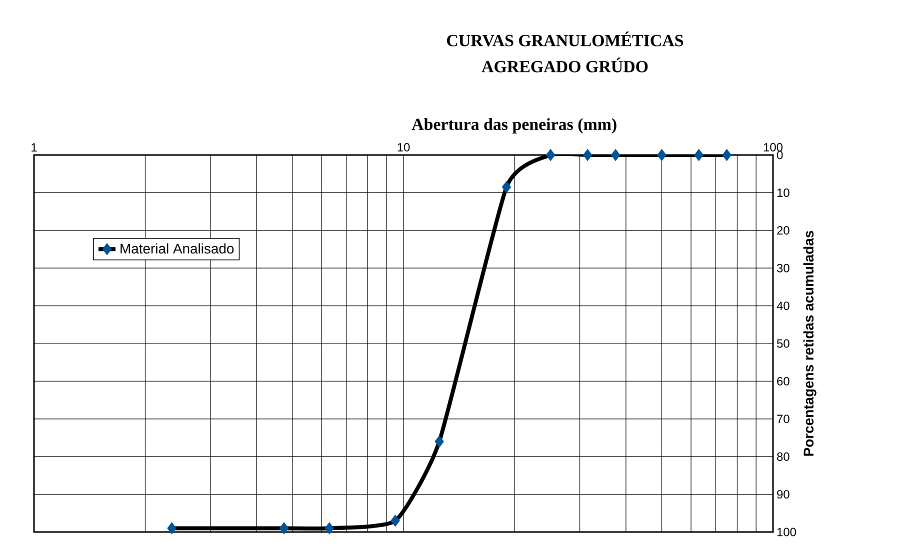  What do you see at coordinates (34, 147) in the screenshot?
I see `x-tick-label: 1` at bounding box center [34, 147].